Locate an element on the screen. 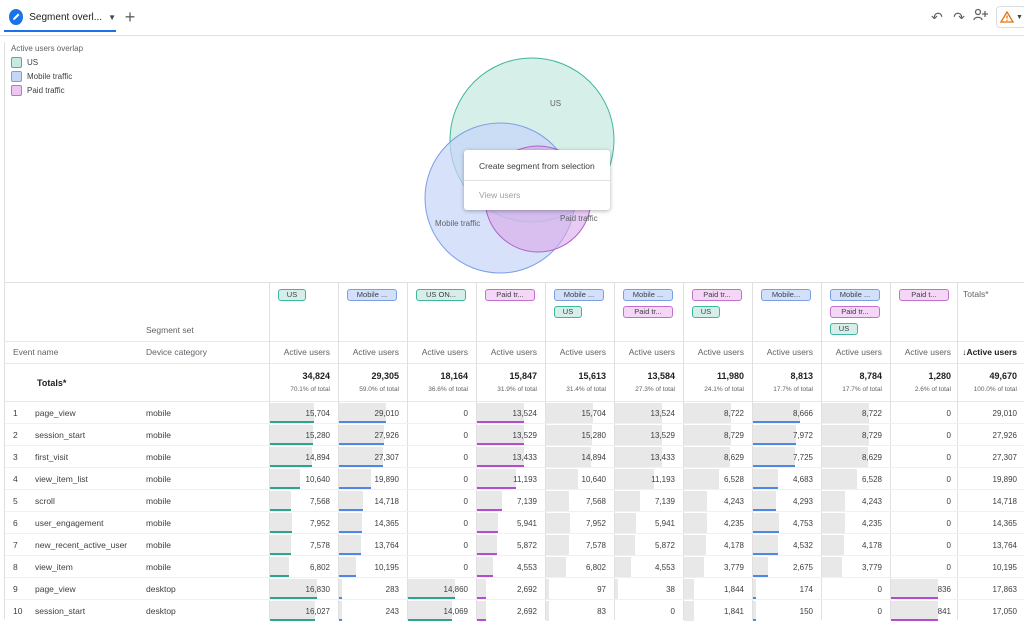 This screenshot has height=621, width=1024. metric-cell: 1,841 is located at coordinates (733, 611).